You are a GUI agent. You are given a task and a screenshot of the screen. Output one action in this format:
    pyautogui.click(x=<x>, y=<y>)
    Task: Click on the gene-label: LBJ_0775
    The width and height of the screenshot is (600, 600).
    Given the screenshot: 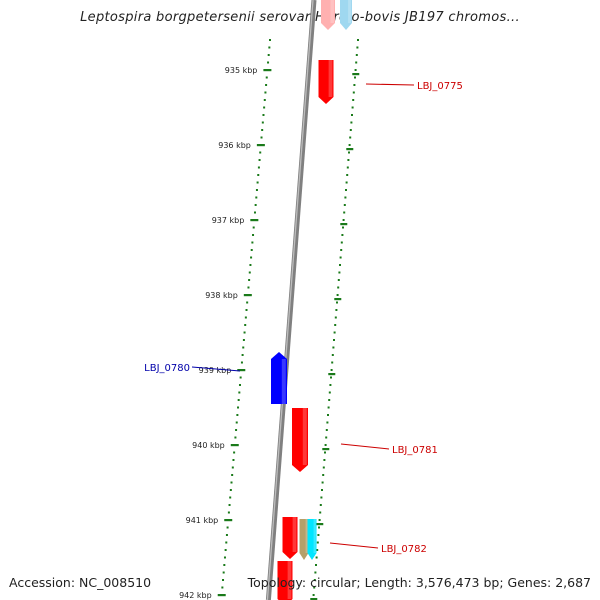 What is the action you would take?
    pyautogui.click(x=440, y=86)
    